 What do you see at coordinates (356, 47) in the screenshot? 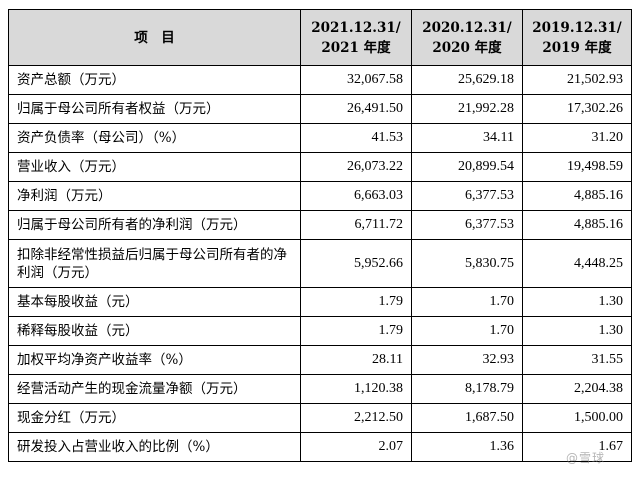
I see `header-2021-year: 2021 年度` at bounding box center [356, 47].